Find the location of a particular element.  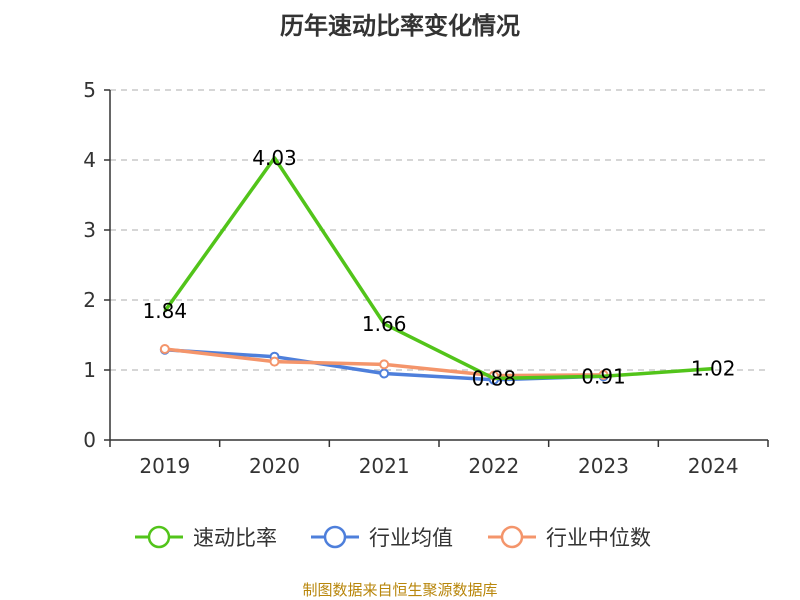

legend-label: 速动比率 is located at coordinates (235, 538).